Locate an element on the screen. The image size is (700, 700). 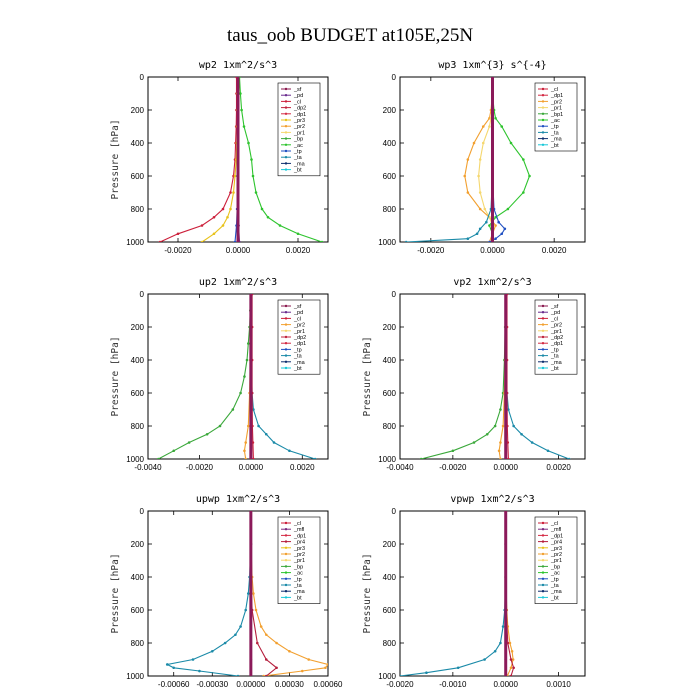
legend-label: _pr3 is located at coordinates (299, 549).